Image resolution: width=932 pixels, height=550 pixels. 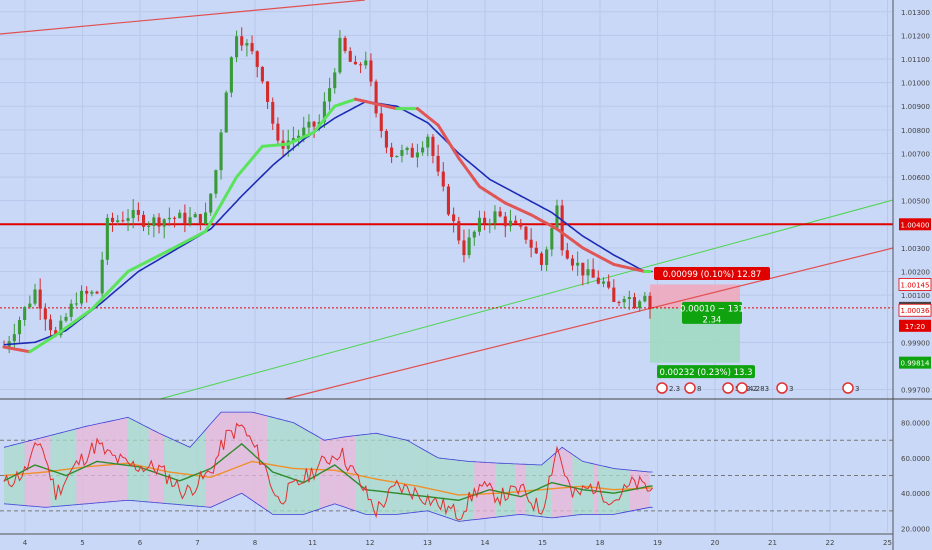 What do you see at coordinates (915, 296) in the screenshot?
I see `price-tick-label: 1.00100` at bounding box center [915, 296].